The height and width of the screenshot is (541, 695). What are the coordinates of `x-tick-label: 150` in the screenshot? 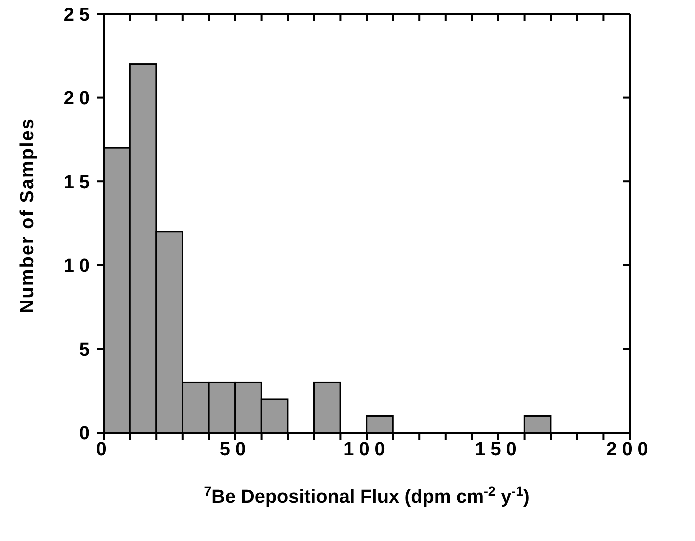 It's located at (498, 449).